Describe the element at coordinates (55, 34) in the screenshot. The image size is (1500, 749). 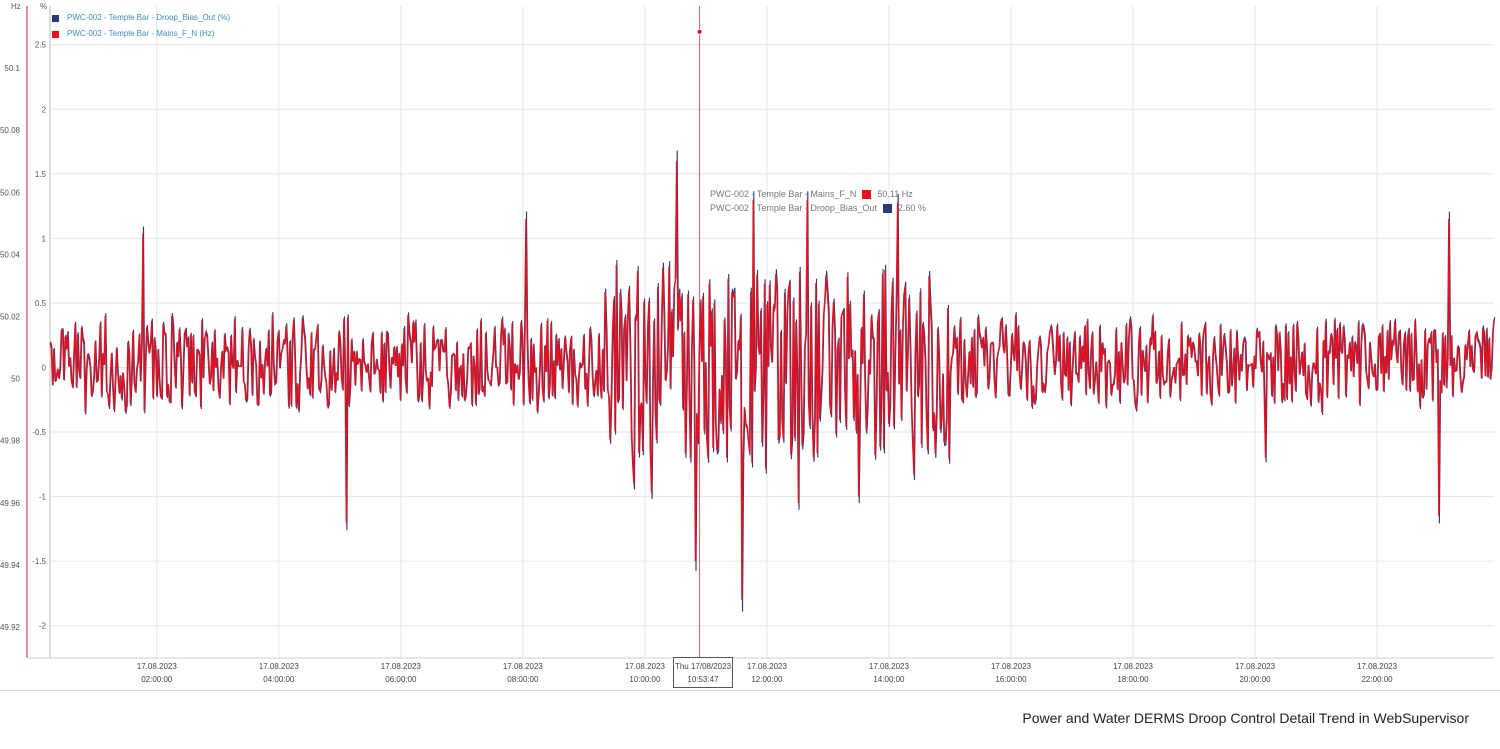
I see `legend-swatch-red` at that location.